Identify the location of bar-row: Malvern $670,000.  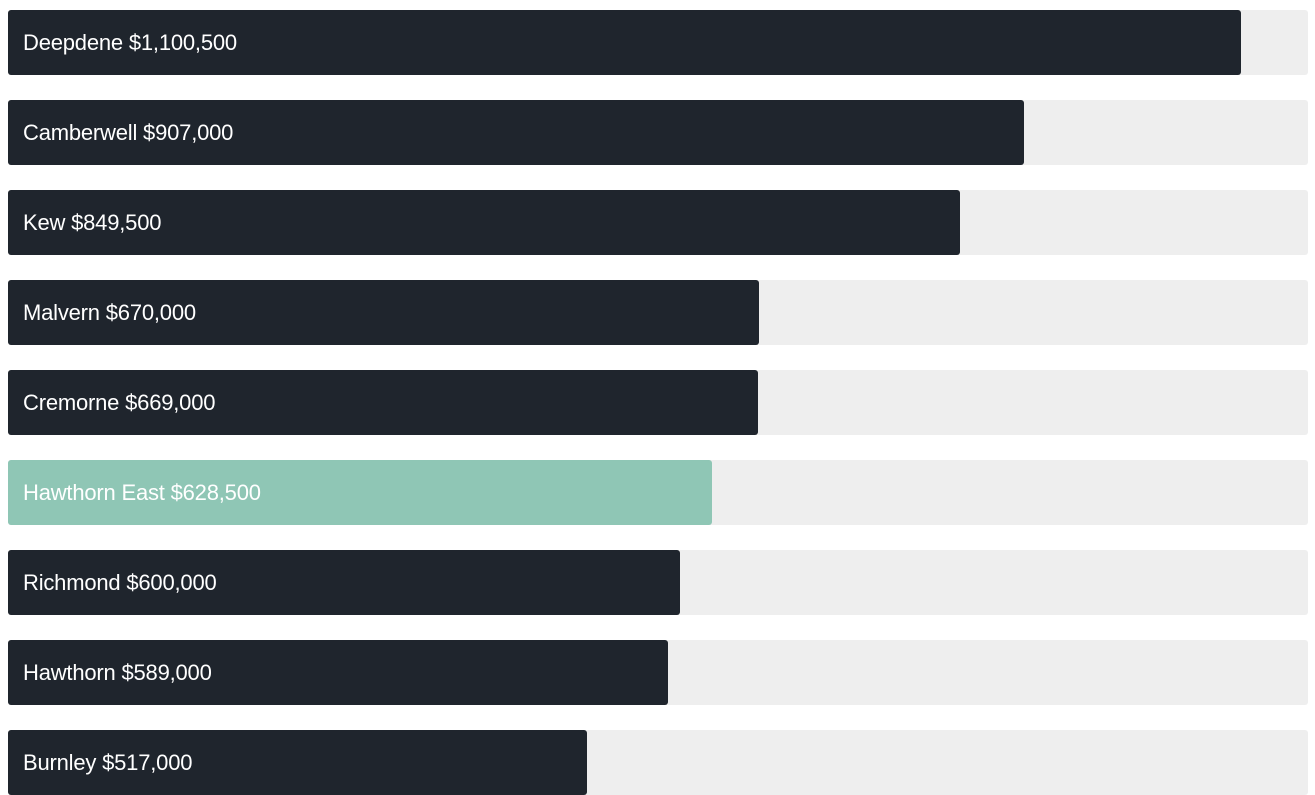
(658, 312).